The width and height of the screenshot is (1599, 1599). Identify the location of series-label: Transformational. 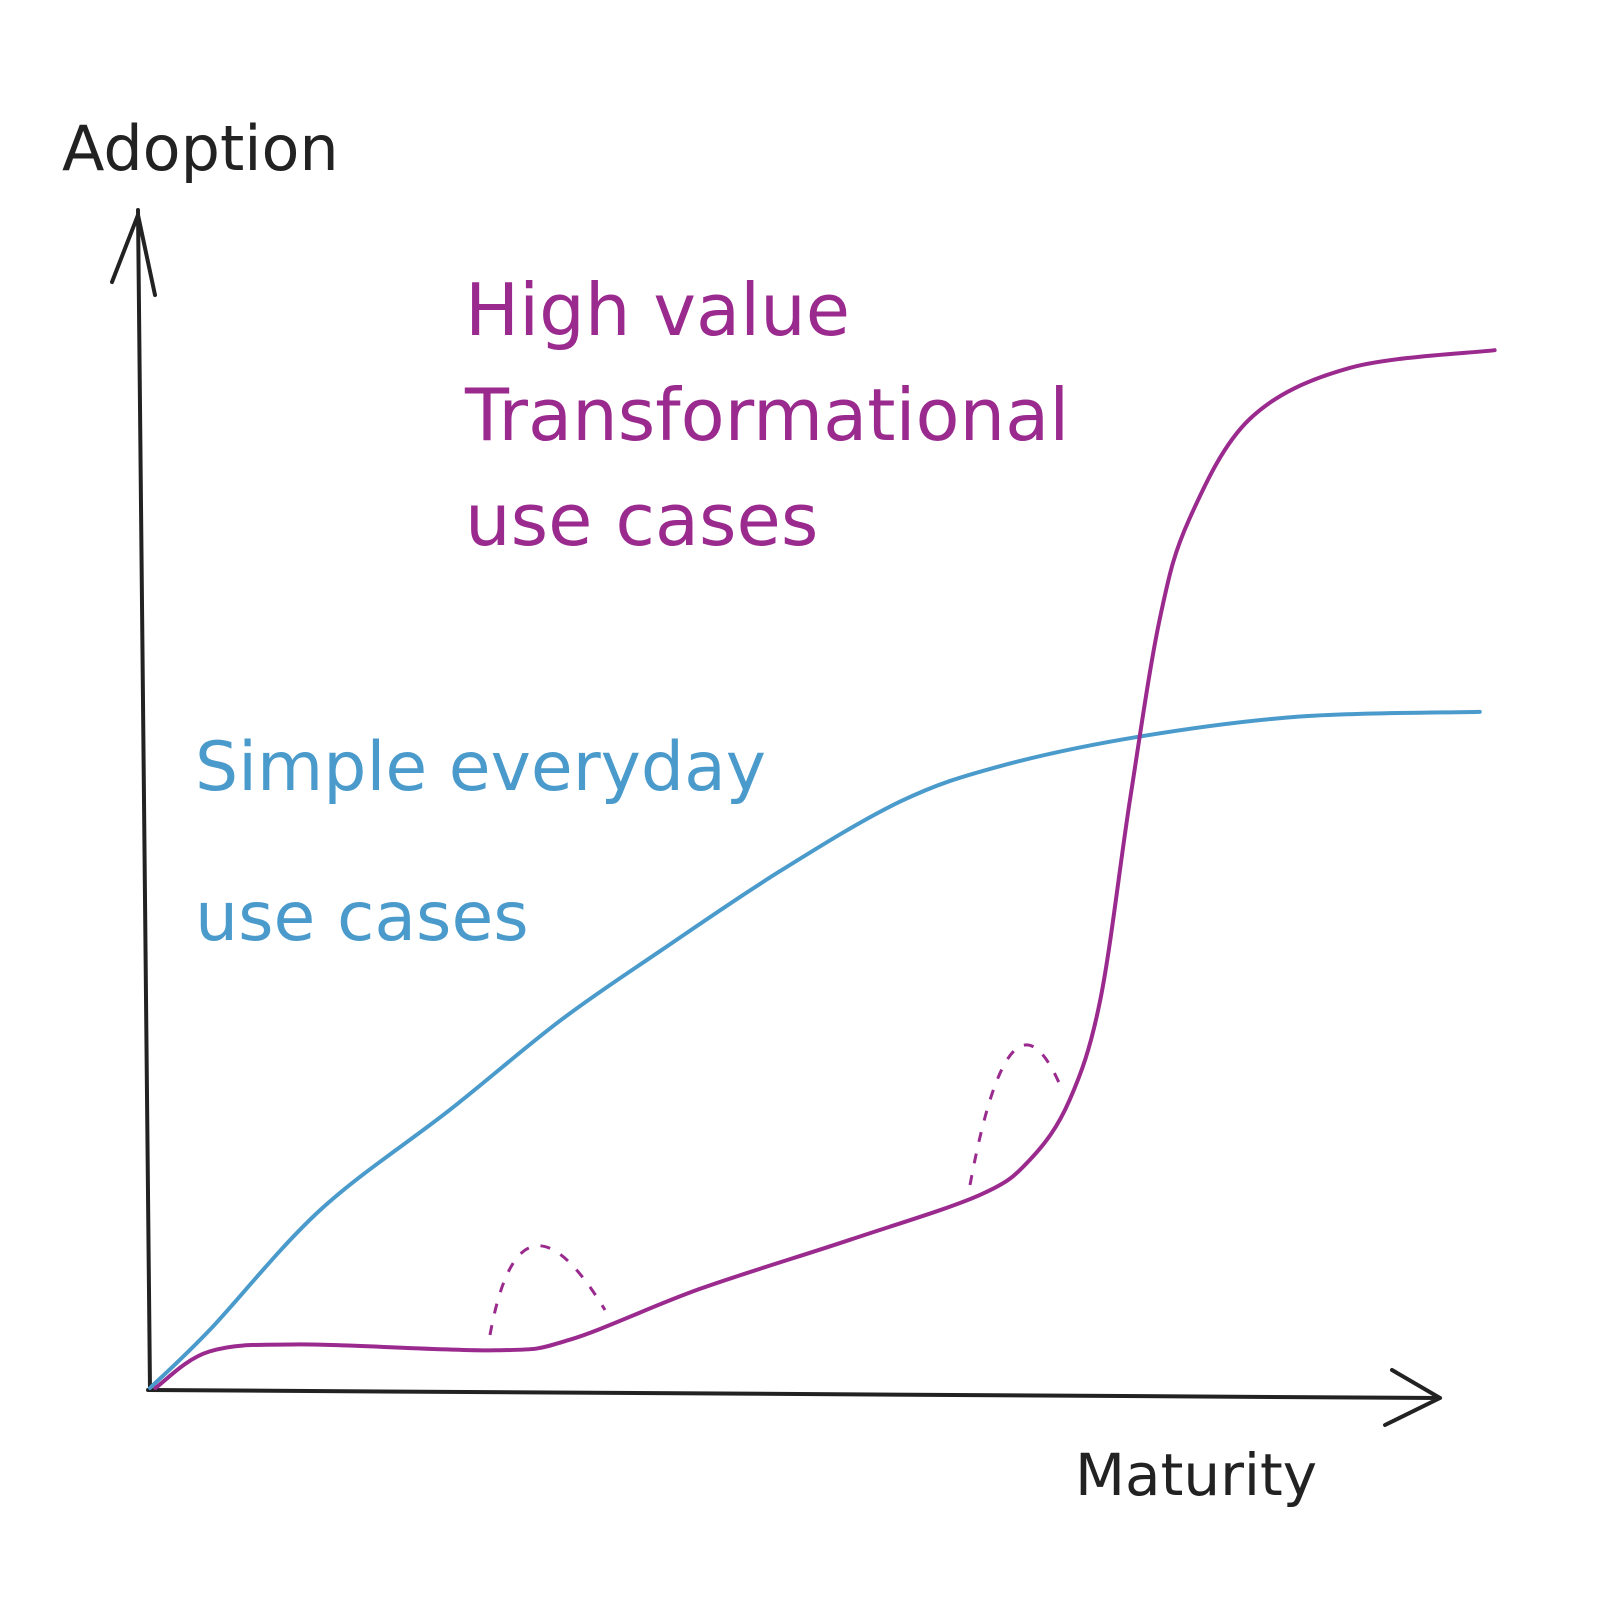
(766, 415).